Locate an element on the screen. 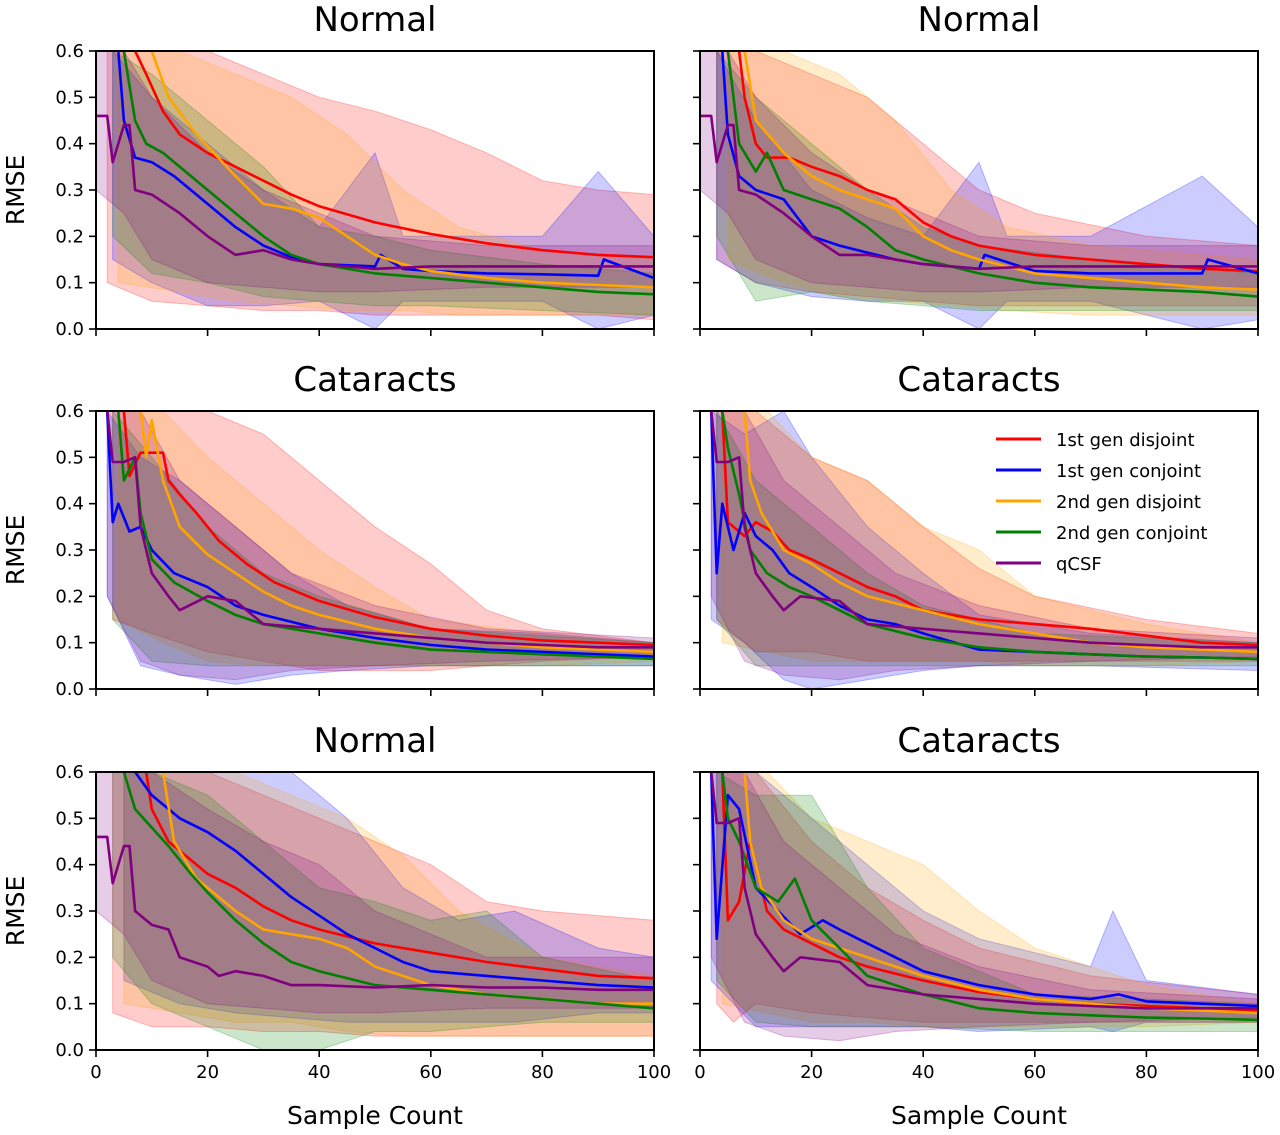  legend-label-qcsf: qCSF is located at coordinates (1079, 564).